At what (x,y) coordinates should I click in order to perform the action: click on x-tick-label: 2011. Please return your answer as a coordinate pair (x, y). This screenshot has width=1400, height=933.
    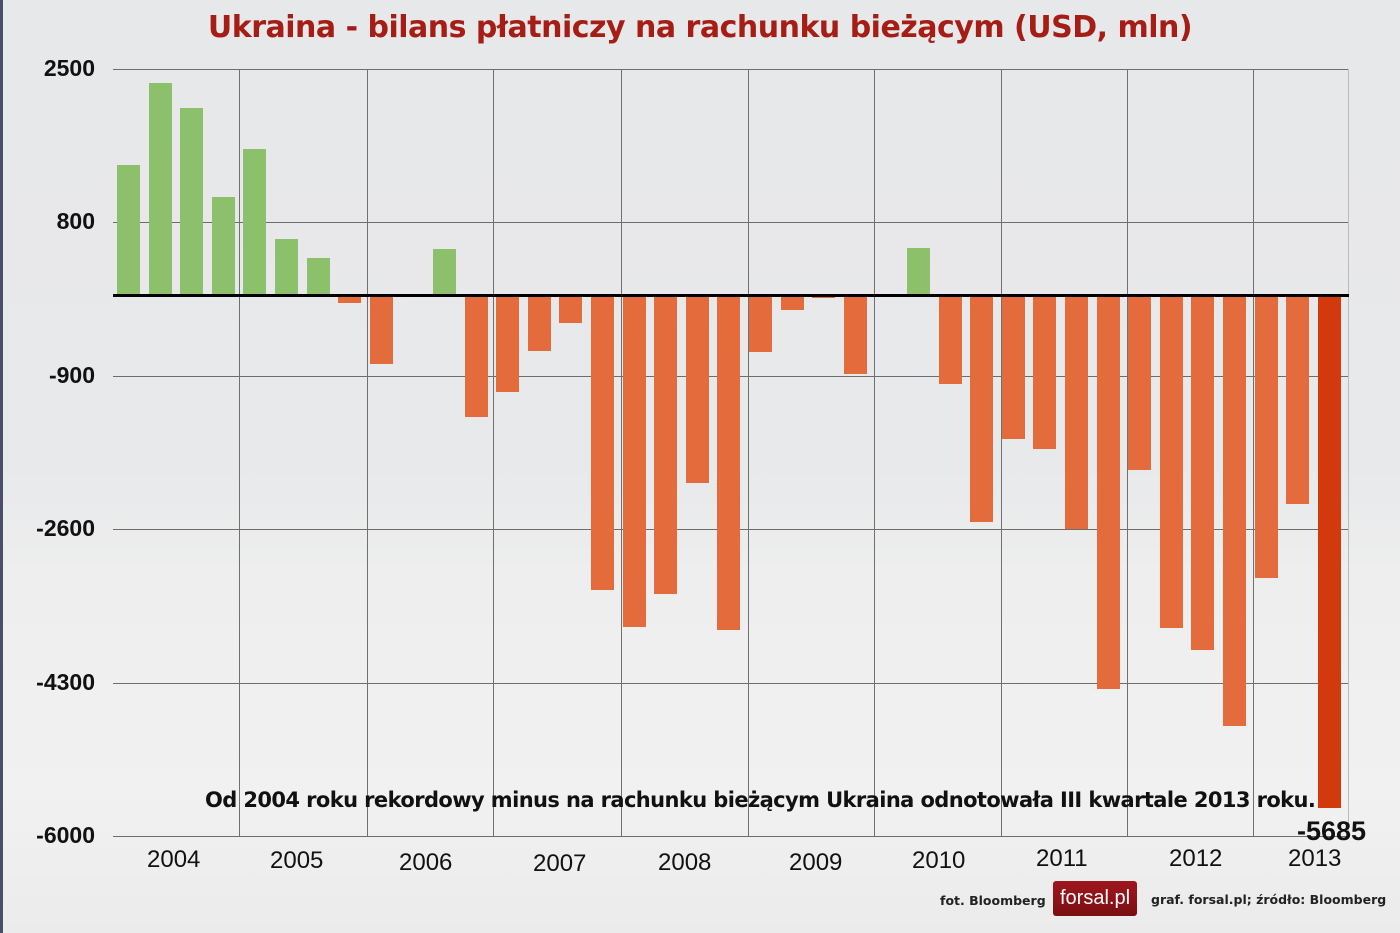
    Looking at the image, I should click on (1062, 858).